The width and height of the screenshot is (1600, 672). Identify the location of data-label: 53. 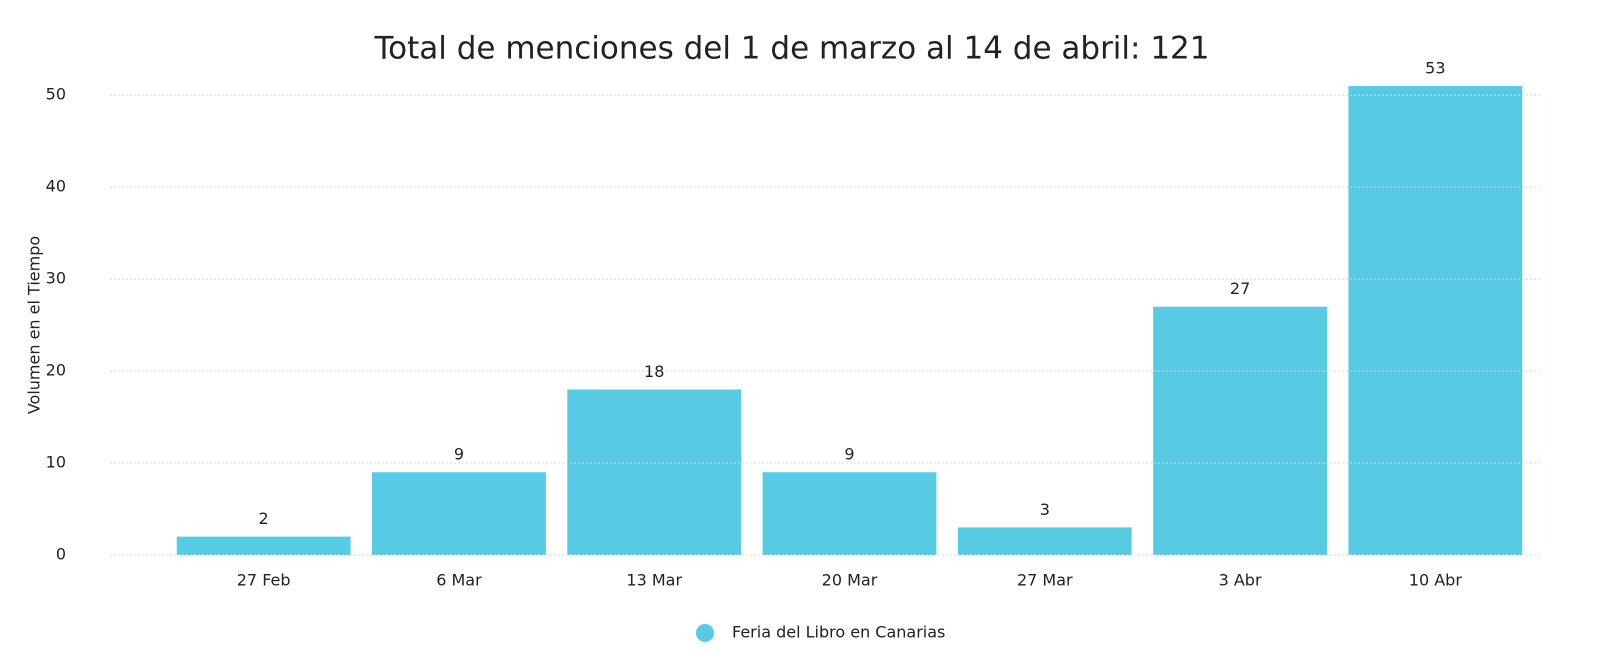
(1435, 68).